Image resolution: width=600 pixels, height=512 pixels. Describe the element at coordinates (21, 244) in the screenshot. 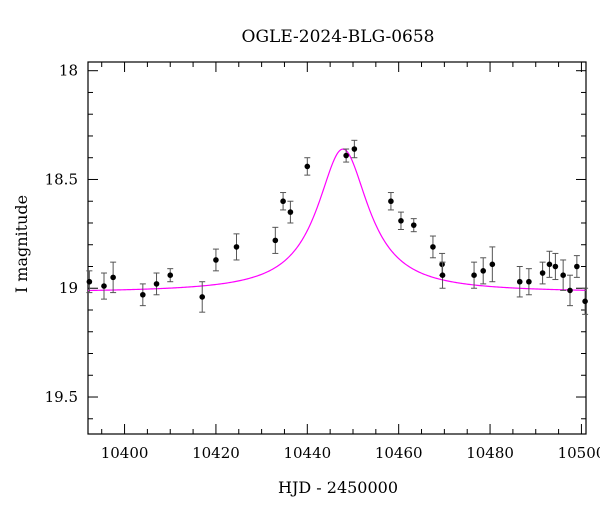

I see `y-axis-label: I magnitude` at that location.